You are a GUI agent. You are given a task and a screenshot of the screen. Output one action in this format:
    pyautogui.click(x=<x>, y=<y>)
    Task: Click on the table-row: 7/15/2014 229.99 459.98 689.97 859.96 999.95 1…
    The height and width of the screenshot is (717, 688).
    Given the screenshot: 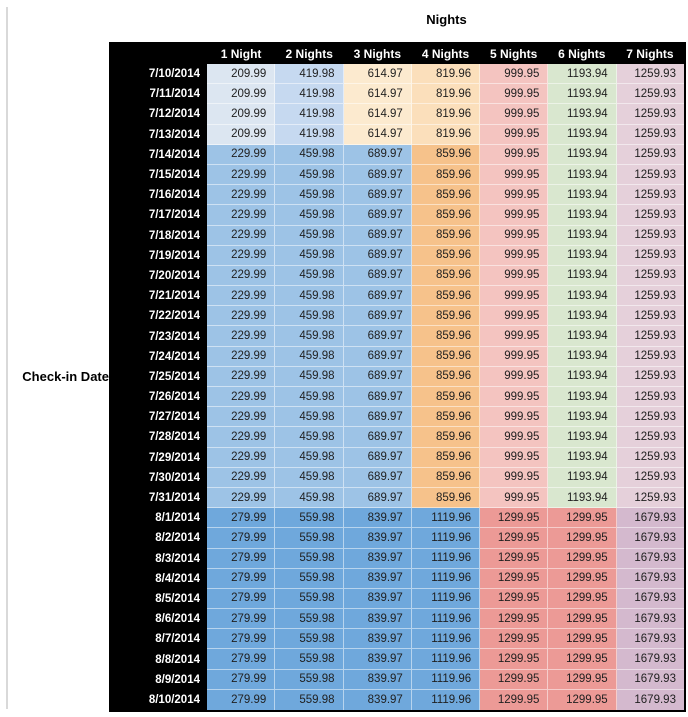 What is the action you would take?
    pyautogui.click(x=397, y=175)
    